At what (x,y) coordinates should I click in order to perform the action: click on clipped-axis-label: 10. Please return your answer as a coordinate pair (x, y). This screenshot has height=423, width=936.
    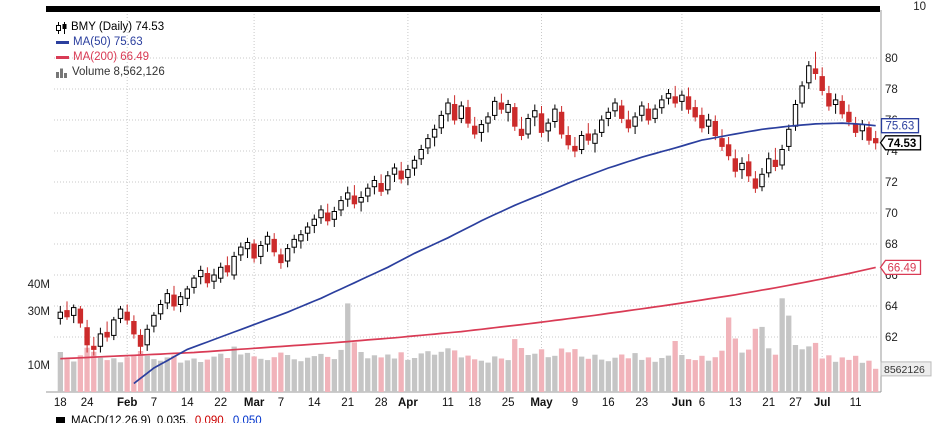
    Looking at the image, I should click on (919, 7).